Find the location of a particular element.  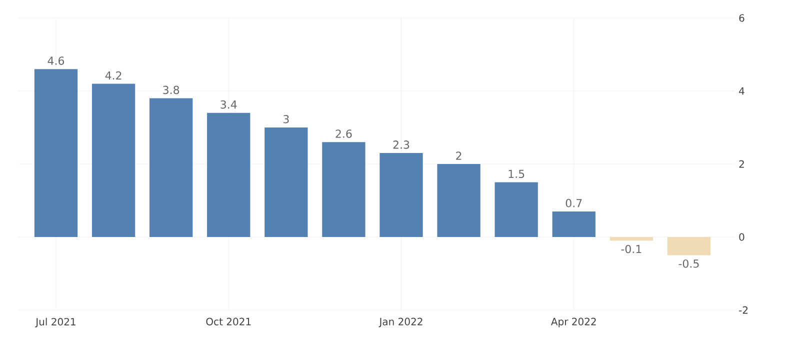

x-tick-label: Oct 2021 is located at coordinates (228, 322).